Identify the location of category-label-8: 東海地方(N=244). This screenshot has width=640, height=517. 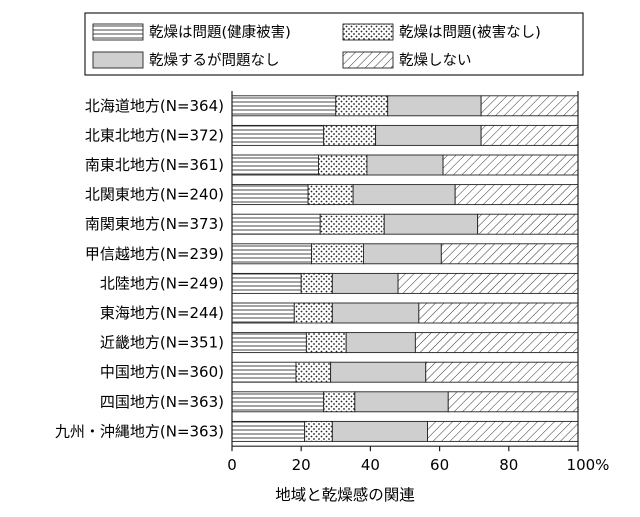
(162, 313).